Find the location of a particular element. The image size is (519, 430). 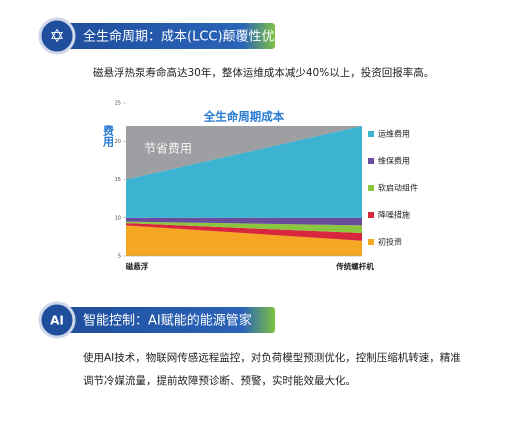

plot is located at coordinates (244, 190).